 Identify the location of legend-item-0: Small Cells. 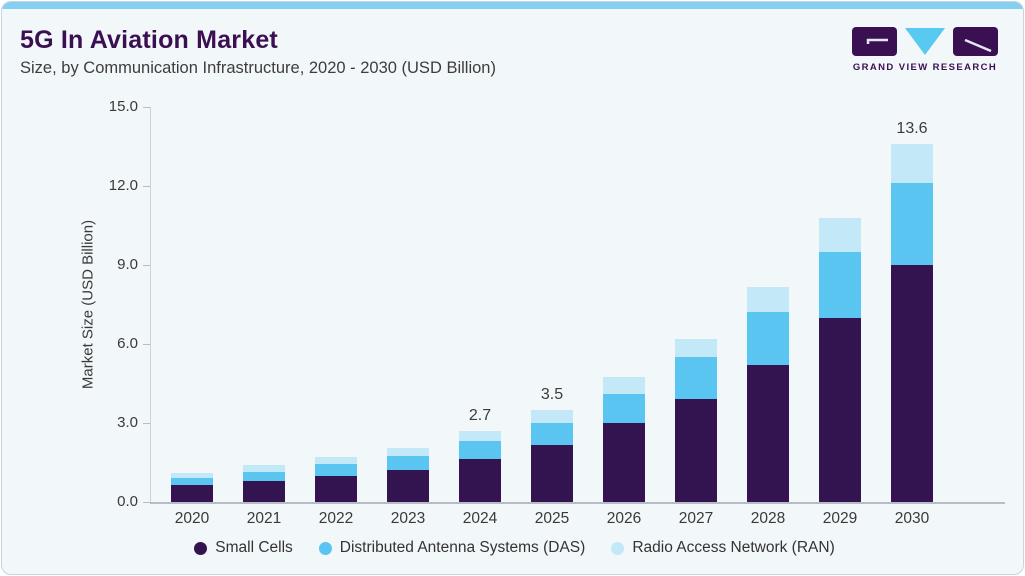
(243, 548).